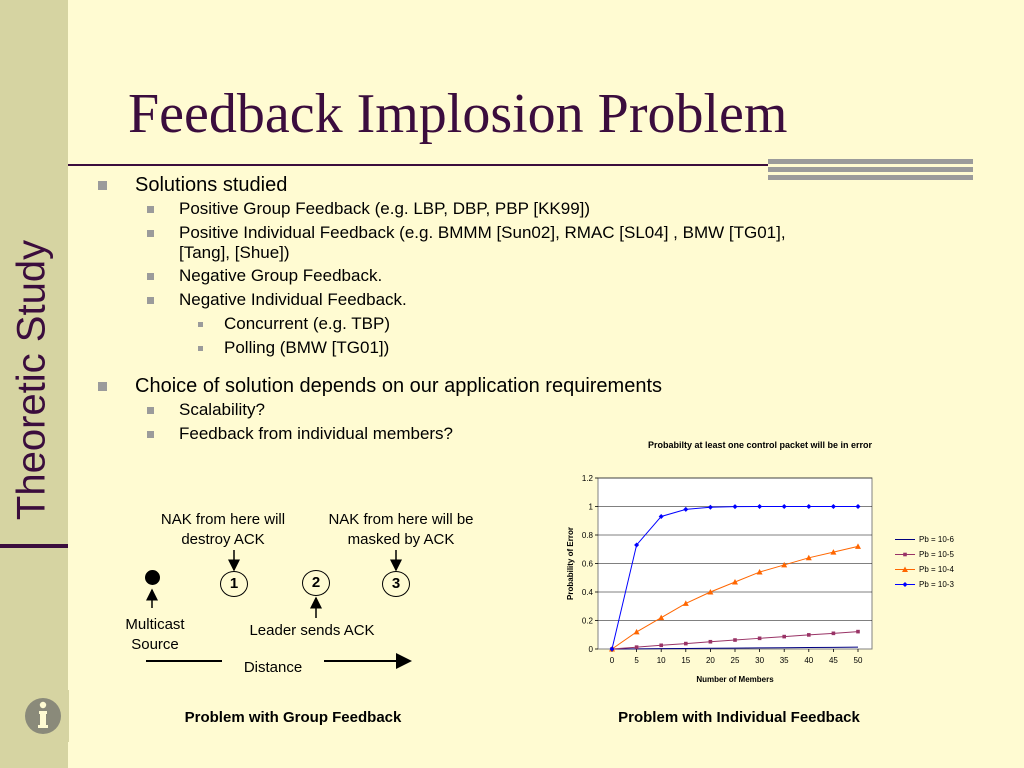 This screenshot has height=768, width=1024. Describe the element at coordinates (570, 563) in the screenshot. I see `y-axis-label: Probability of Error` at that location.